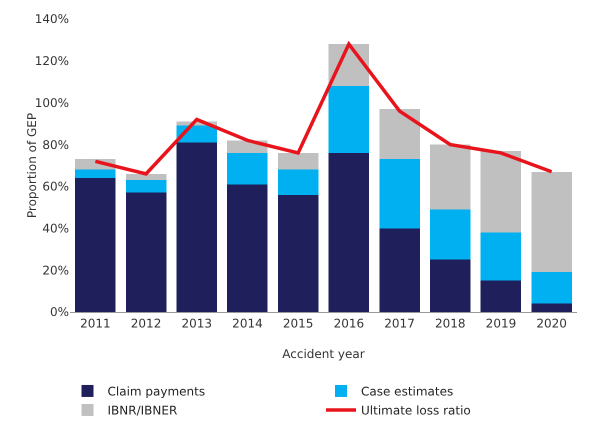 The width and height of the screenshot is (597, 436). Describe the element at coordinates (551, 323) in the screenshot. I see `x-tick-label: 2020` at that location.